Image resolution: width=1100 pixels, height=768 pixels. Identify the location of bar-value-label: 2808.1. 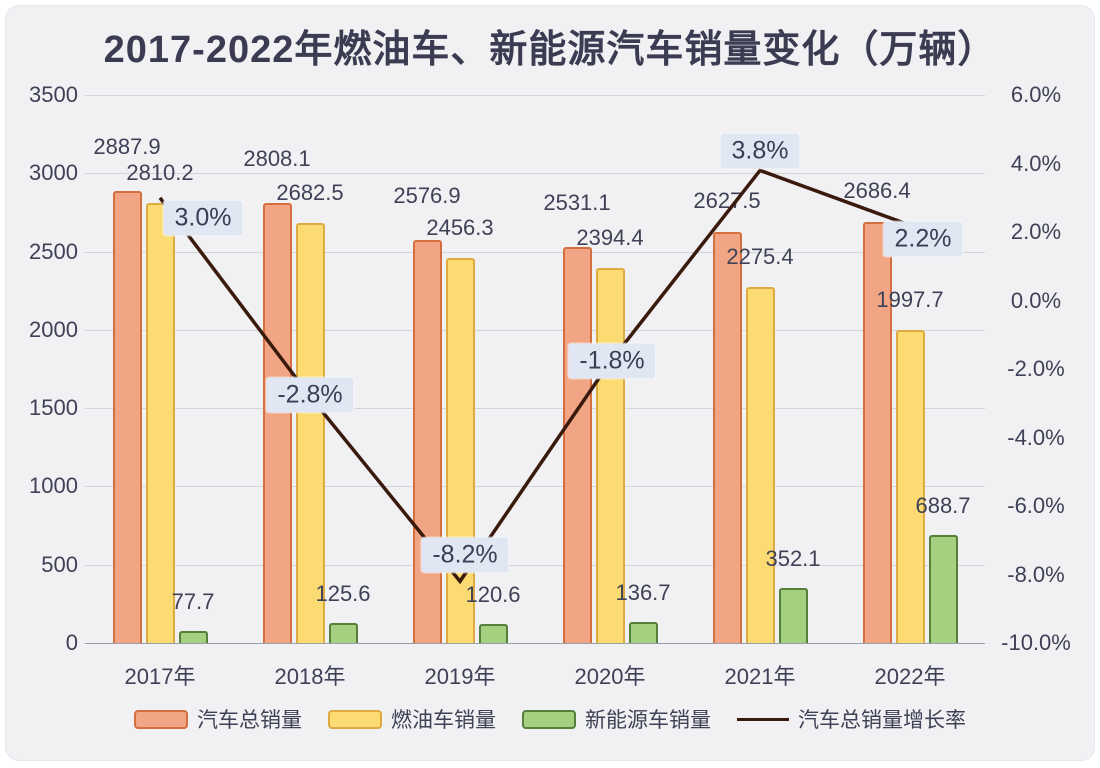
(277, 159).